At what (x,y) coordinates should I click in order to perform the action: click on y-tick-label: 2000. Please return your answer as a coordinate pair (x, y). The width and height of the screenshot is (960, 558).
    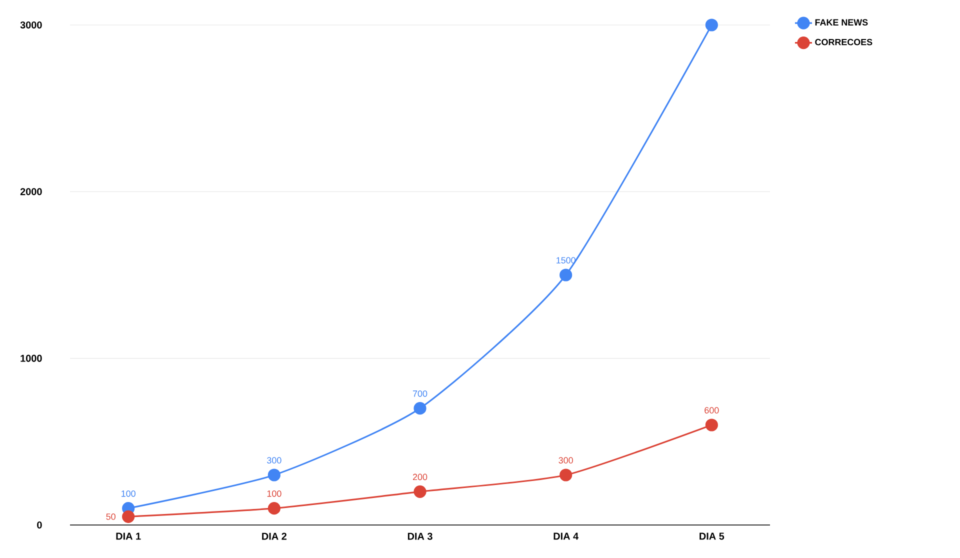
    Looking at the image, I should click on (31, 192).